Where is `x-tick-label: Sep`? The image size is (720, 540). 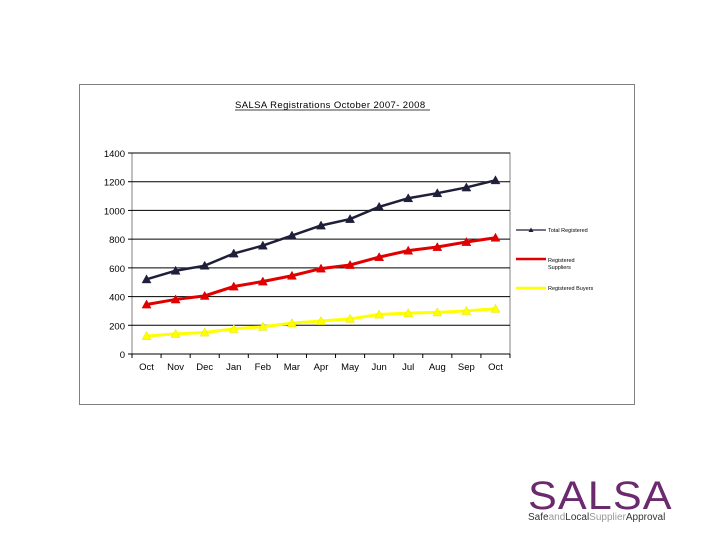
x-tick-label: Sep is located at coordinates (466, 367).